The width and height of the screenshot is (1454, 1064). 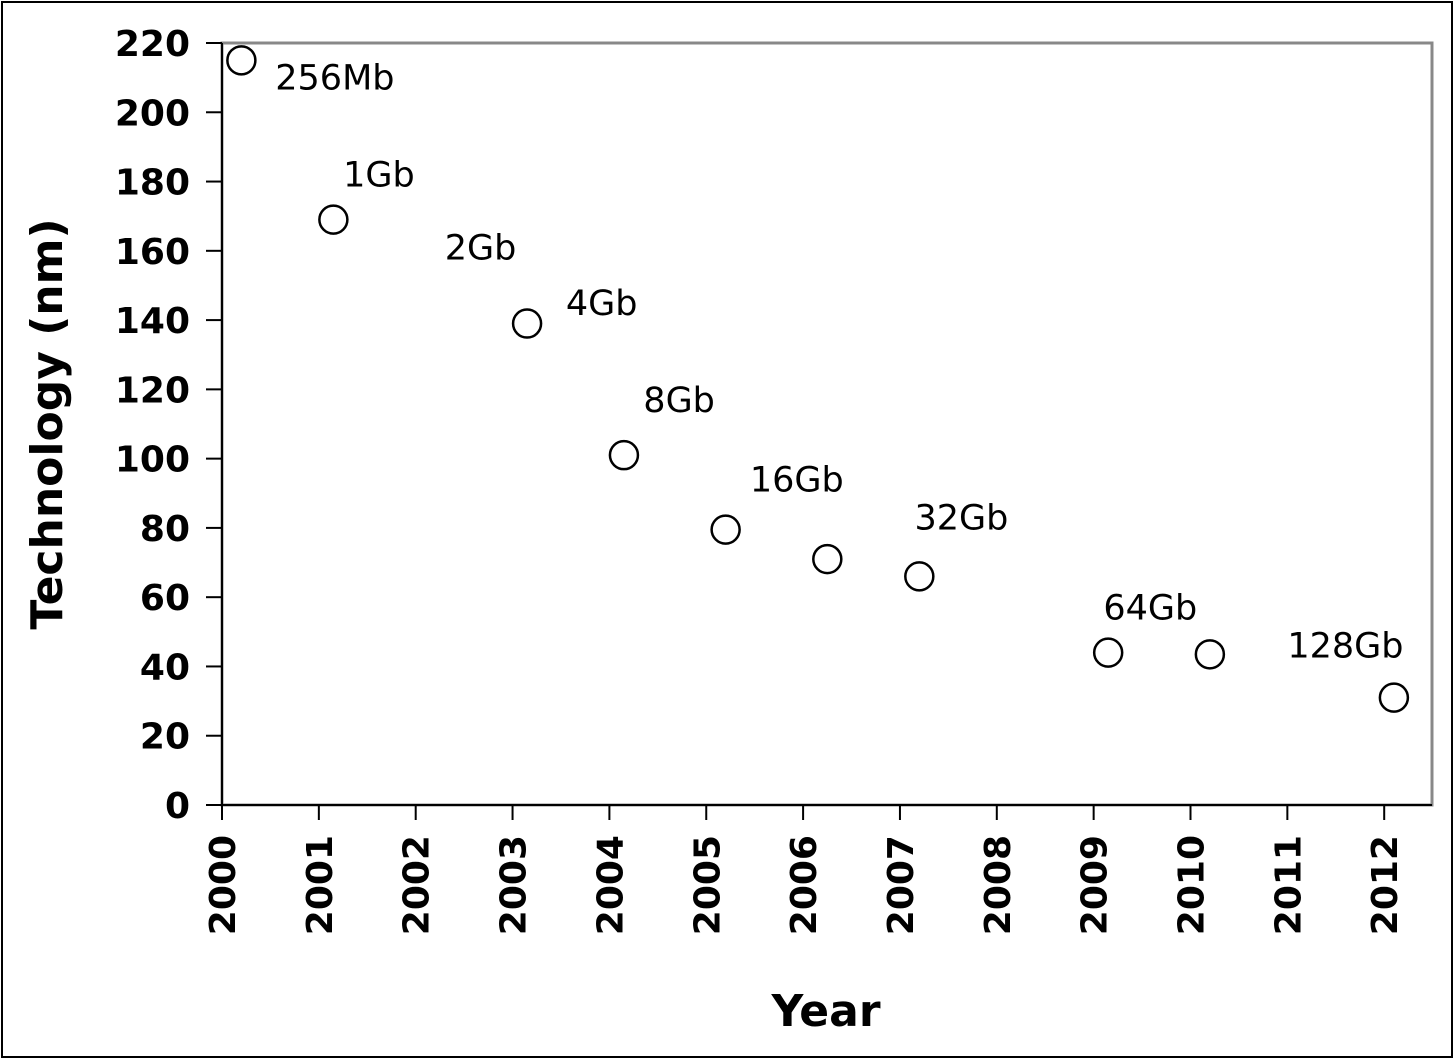 I want to click on x-tick-label: 2005, so click(x=707, y=885).